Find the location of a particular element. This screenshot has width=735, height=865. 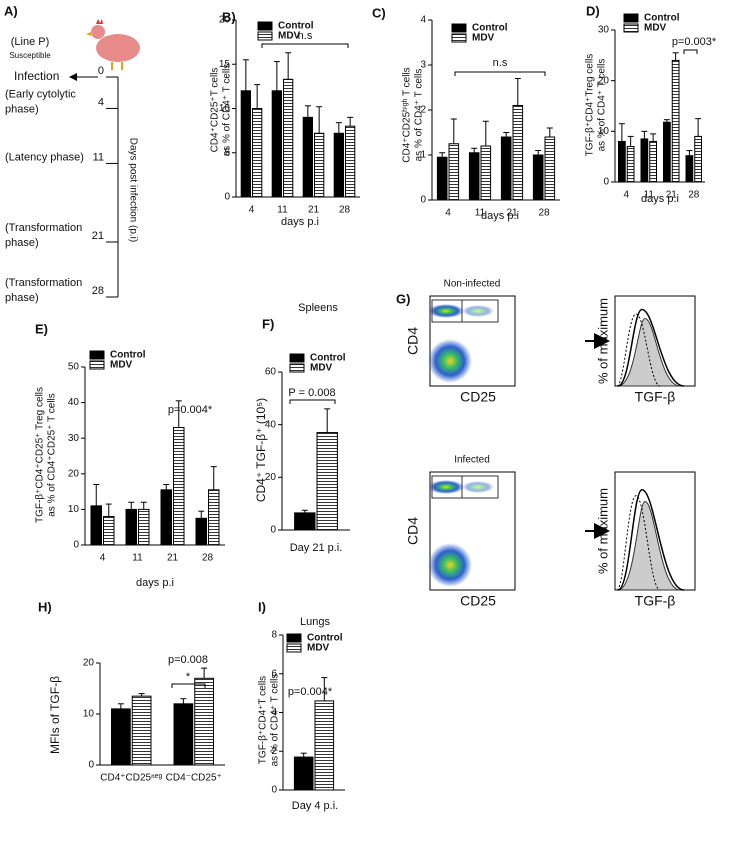

phase-label: phase) is located at coordinates (22, 243).